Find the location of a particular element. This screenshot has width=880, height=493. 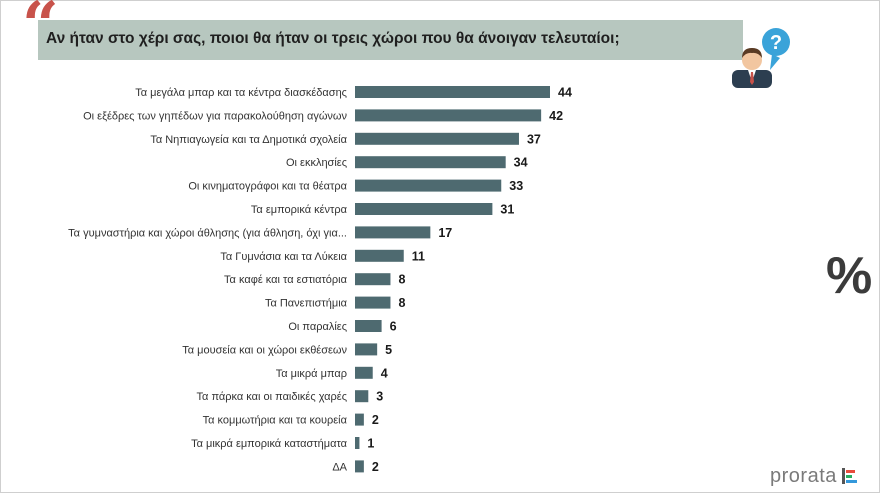

value-label: 44 is located at coordinates (565, 93).